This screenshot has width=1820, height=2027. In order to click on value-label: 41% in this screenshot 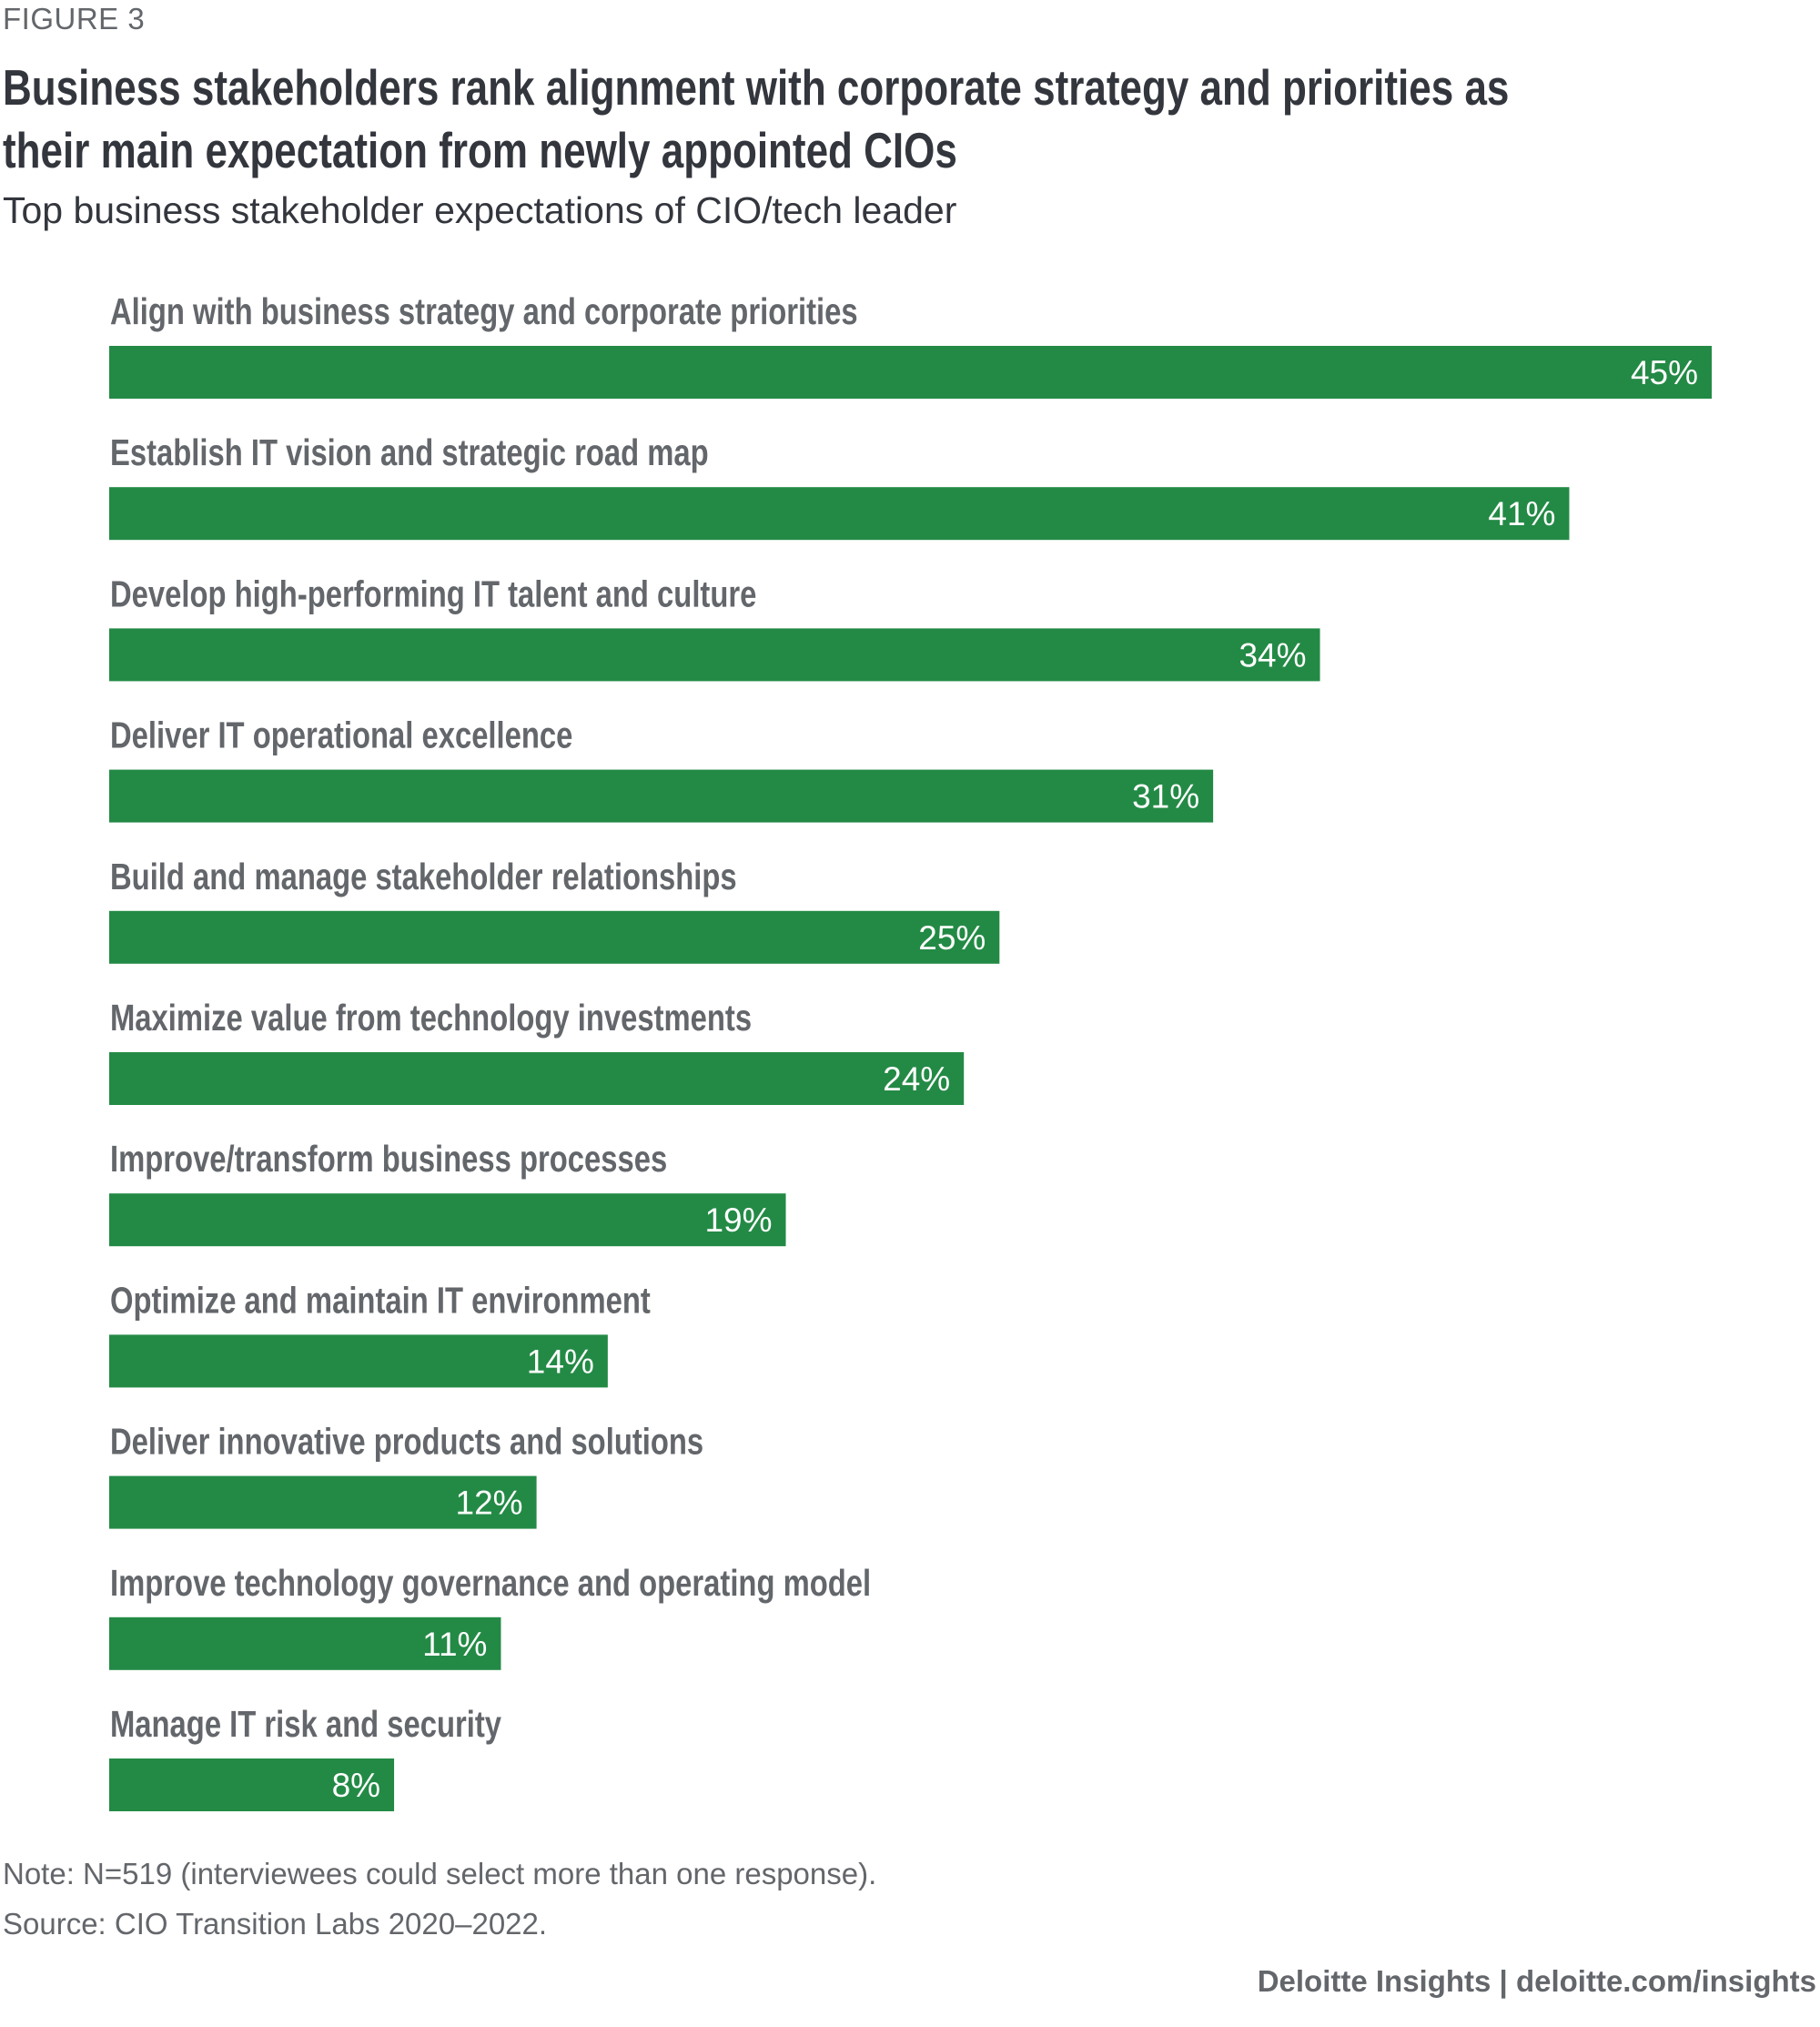, I will do `click(1522, 513)`.